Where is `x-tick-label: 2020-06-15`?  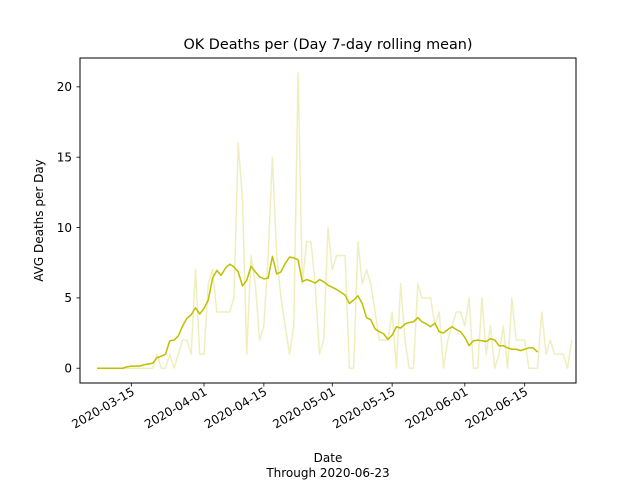 x-tick-label: 2020-06-15 is located at coordinates (496, 407).